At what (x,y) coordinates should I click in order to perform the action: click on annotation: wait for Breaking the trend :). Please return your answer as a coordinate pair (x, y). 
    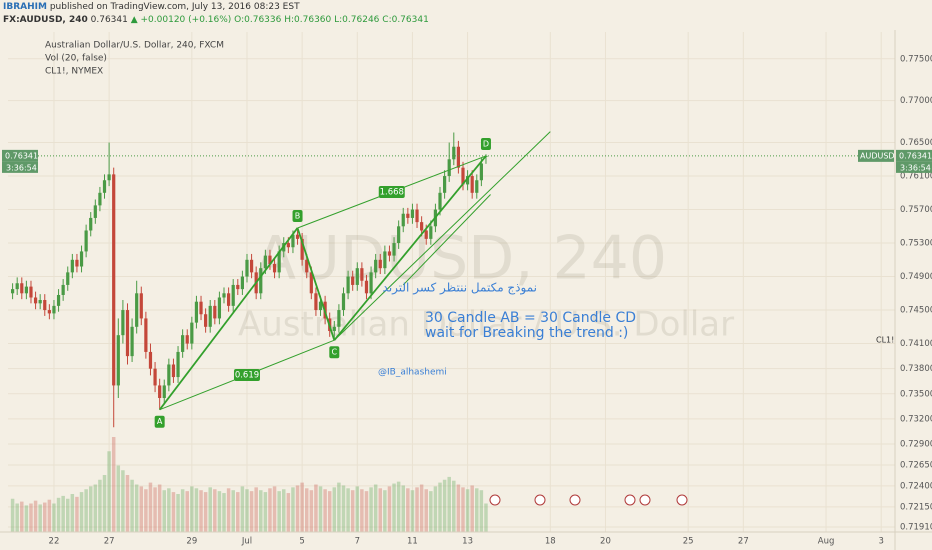
    Looking at the image, I should click on (526, 333).